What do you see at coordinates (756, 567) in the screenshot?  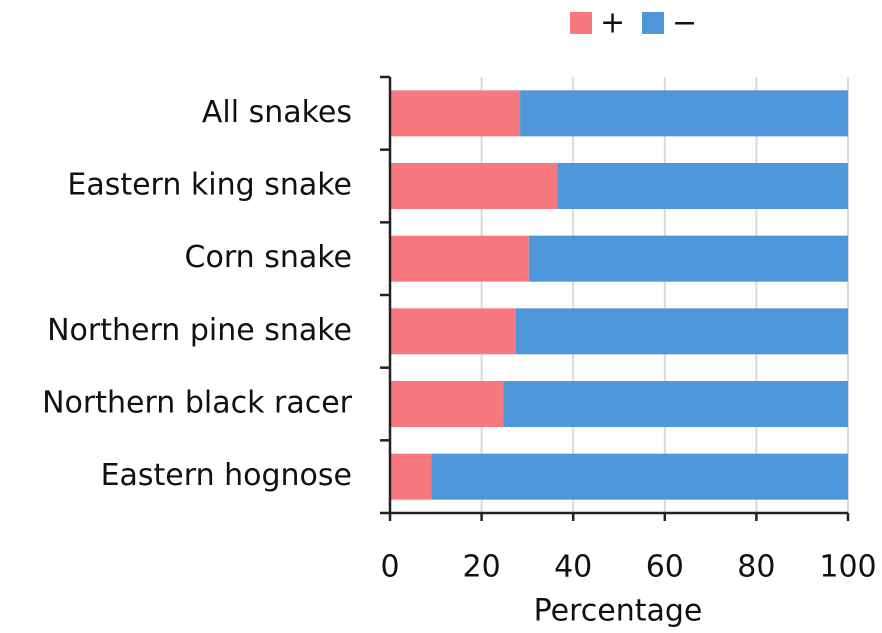 I see `x-tick-label: 80` at bounding box center [756, 567].